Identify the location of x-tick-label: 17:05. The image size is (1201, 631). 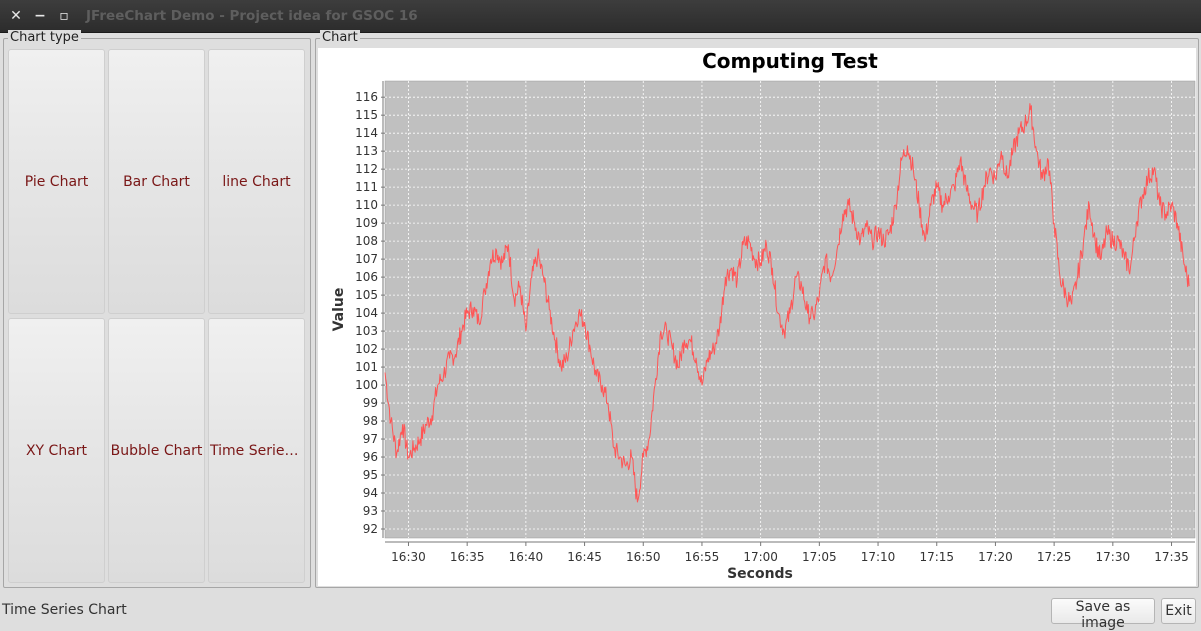
(819, 557).